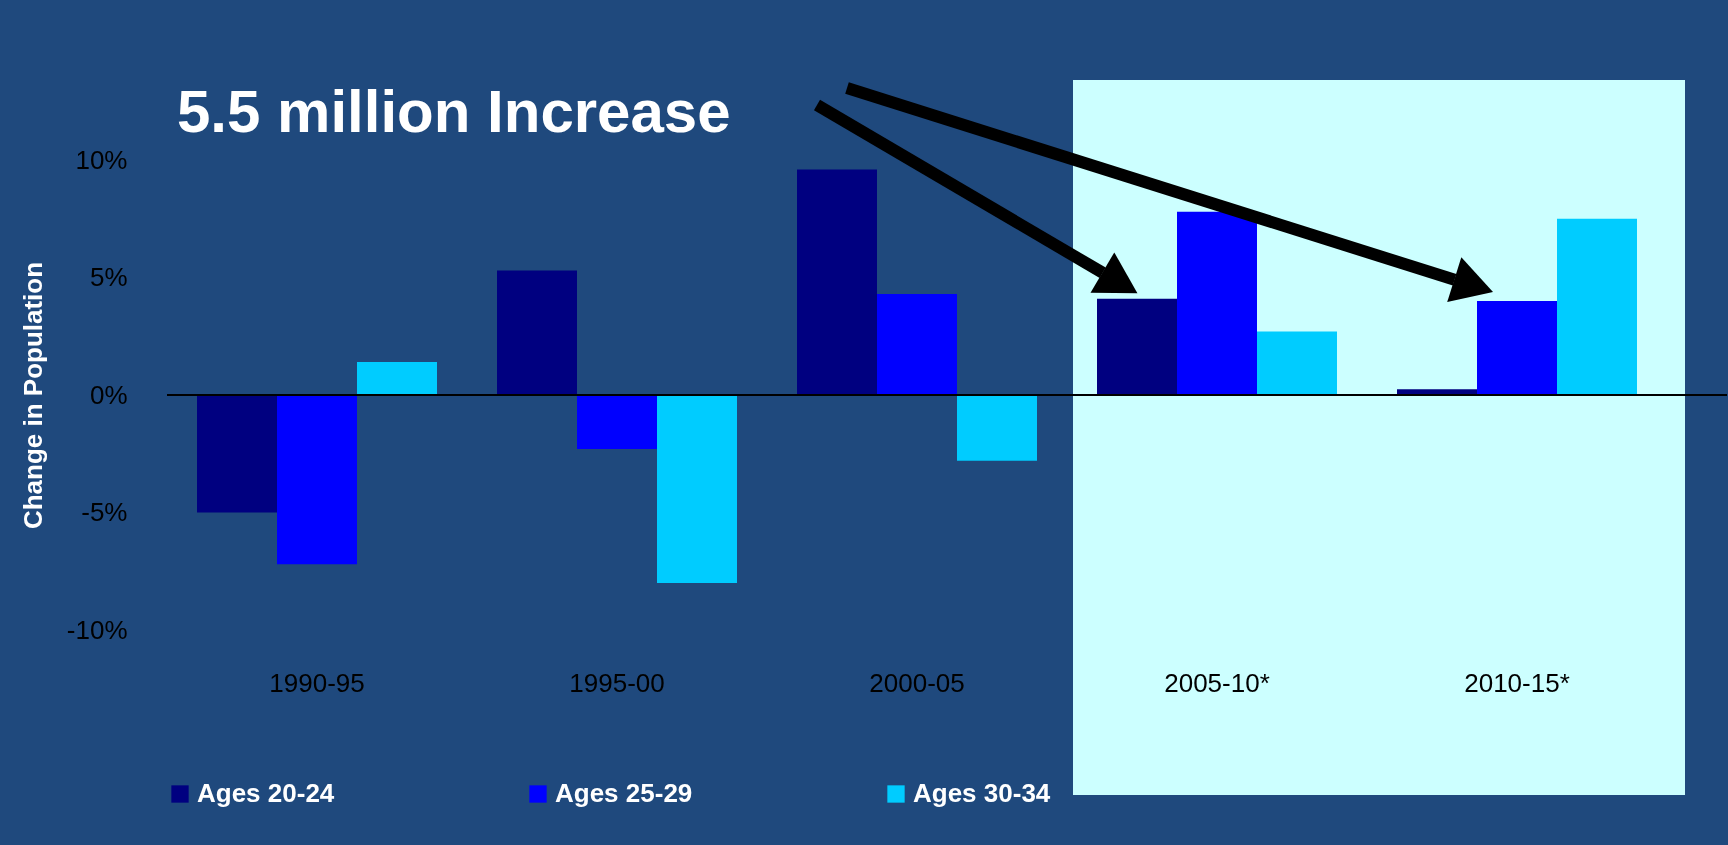 This screenshot has height=845, width=1728. I want to click on legend-label: Ages 30-34, so click(982, 793).